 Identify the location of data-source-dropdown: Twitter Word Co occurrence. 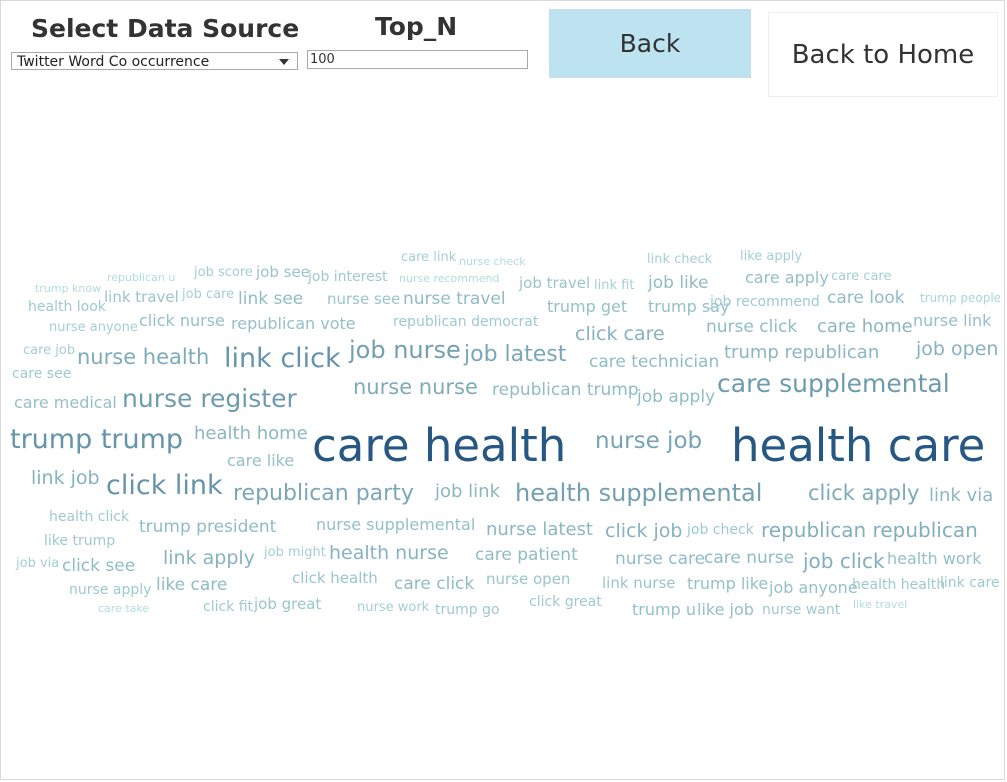
(154, 61).